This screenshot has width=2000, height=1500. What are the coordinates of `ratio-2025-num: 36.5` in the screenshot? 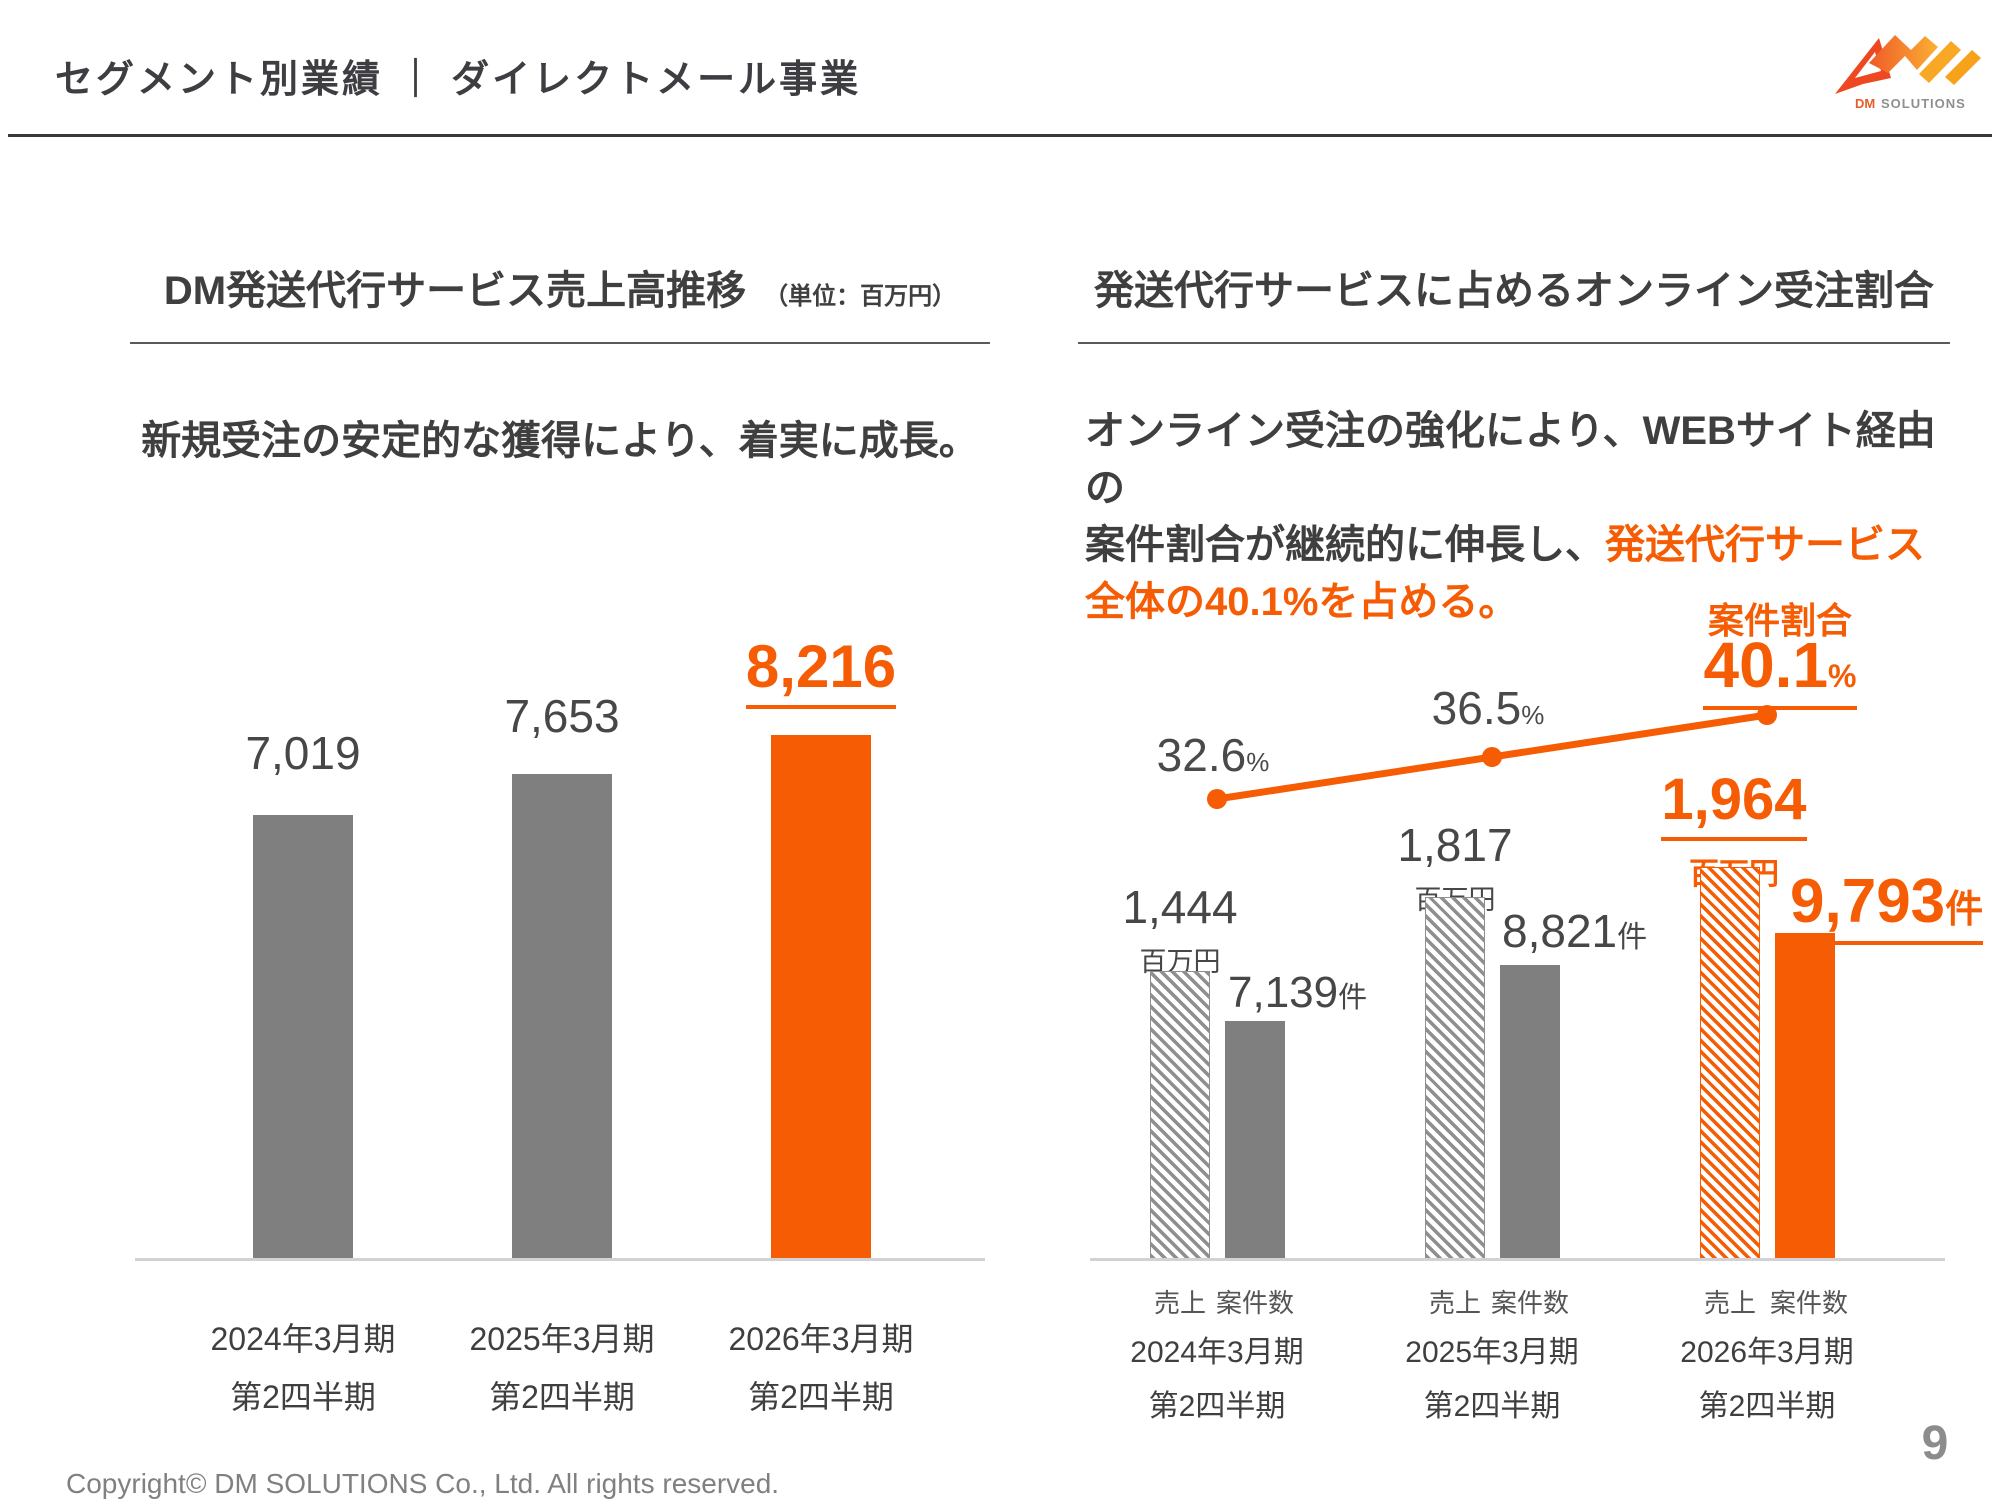 It's located at (1476, 708).